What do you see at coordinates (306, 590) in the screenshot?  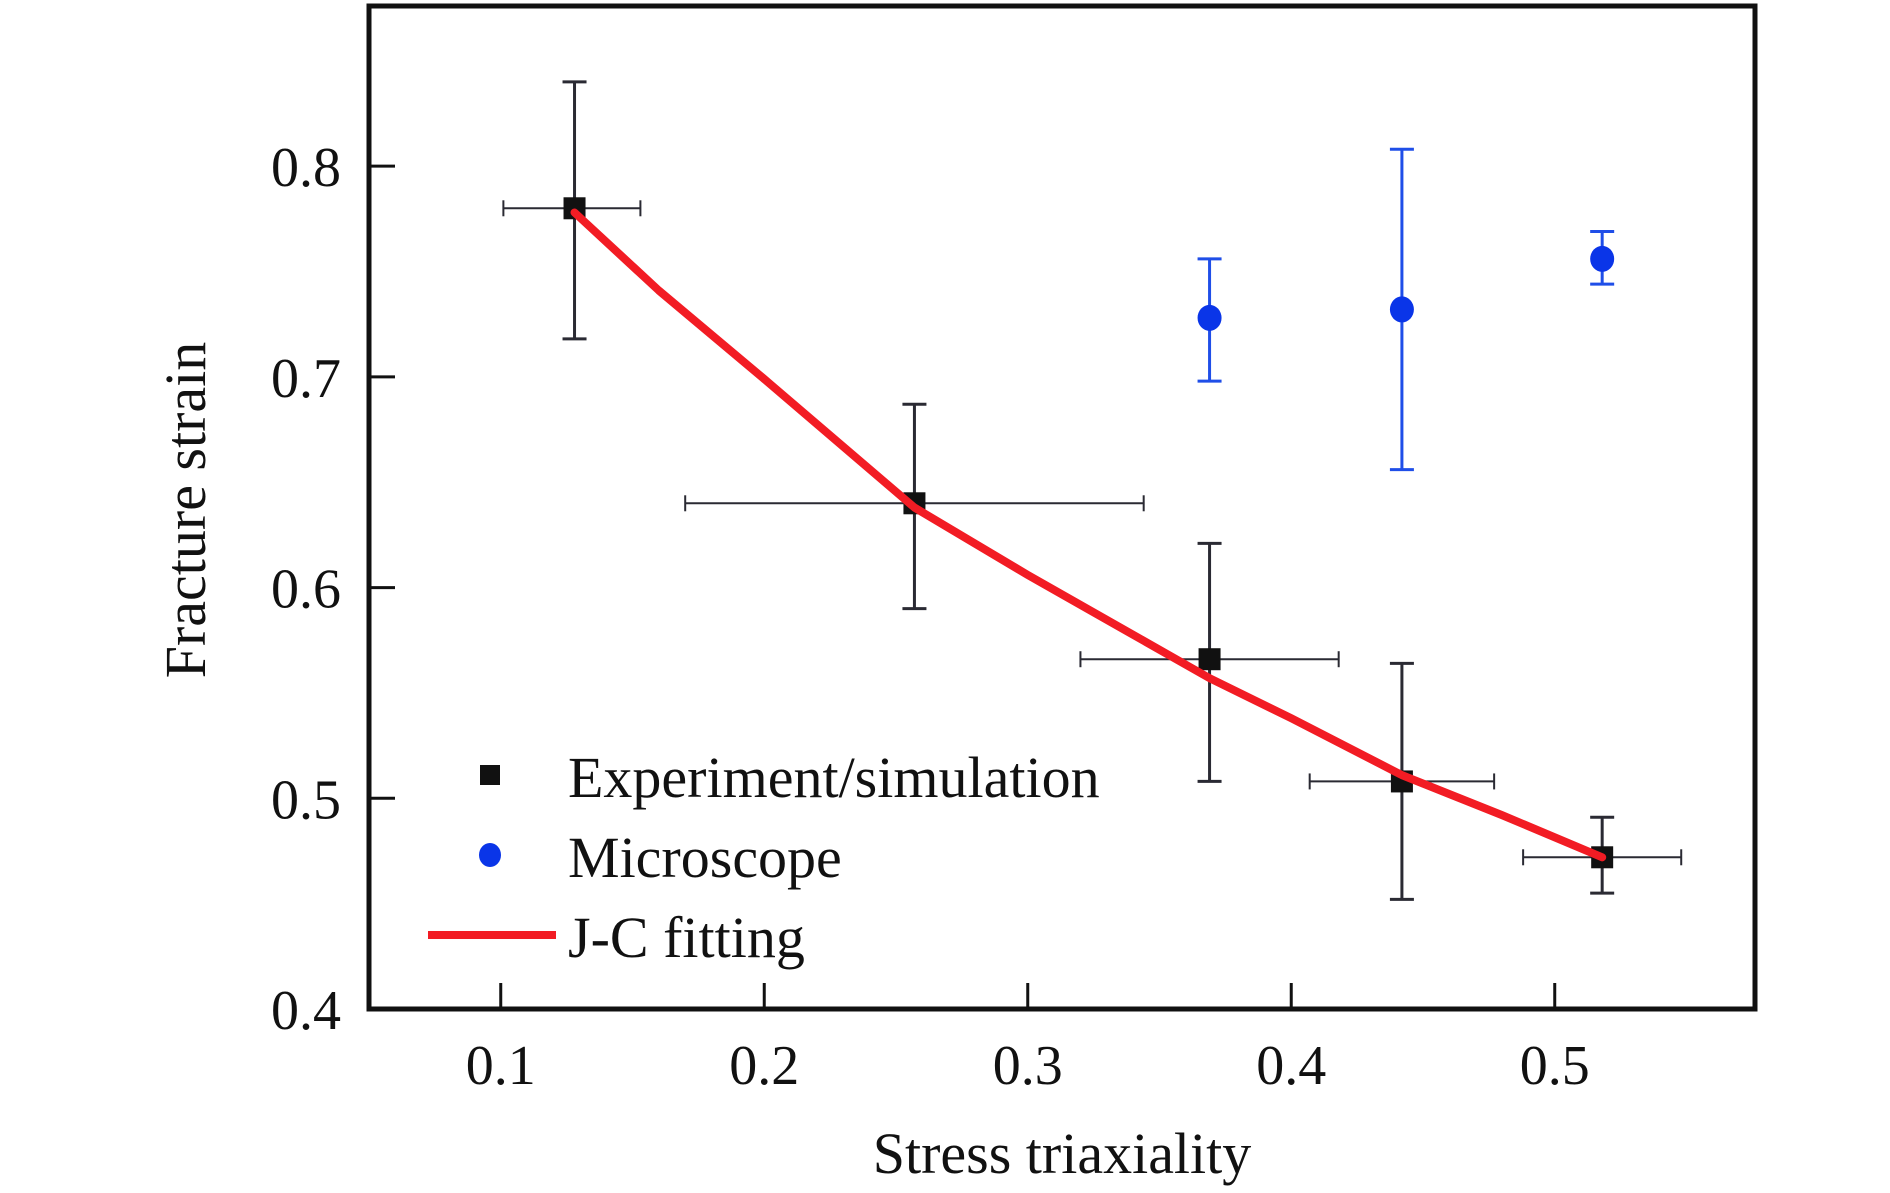 I see `y-tick-label: 0.6` at bounding box center [306, 590].